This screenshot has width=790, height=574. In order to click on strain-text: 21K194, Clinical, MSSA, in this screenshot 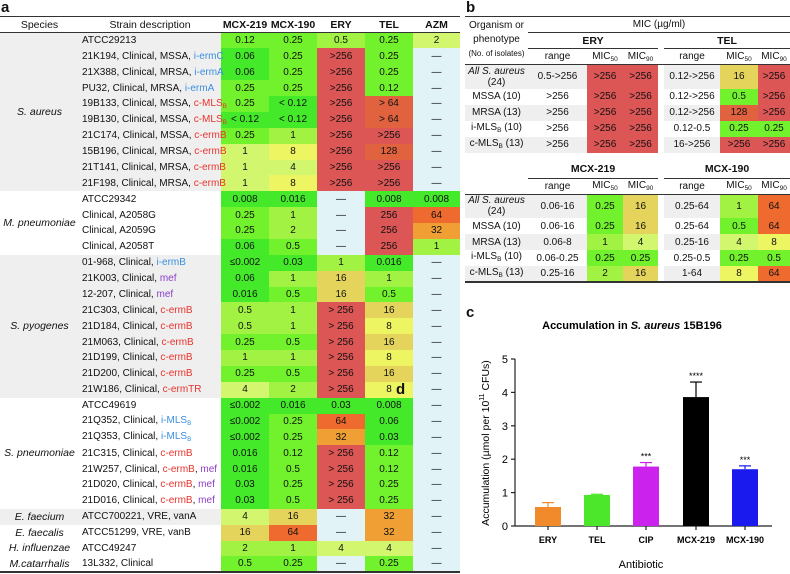, I will do `click(138, 56)`.